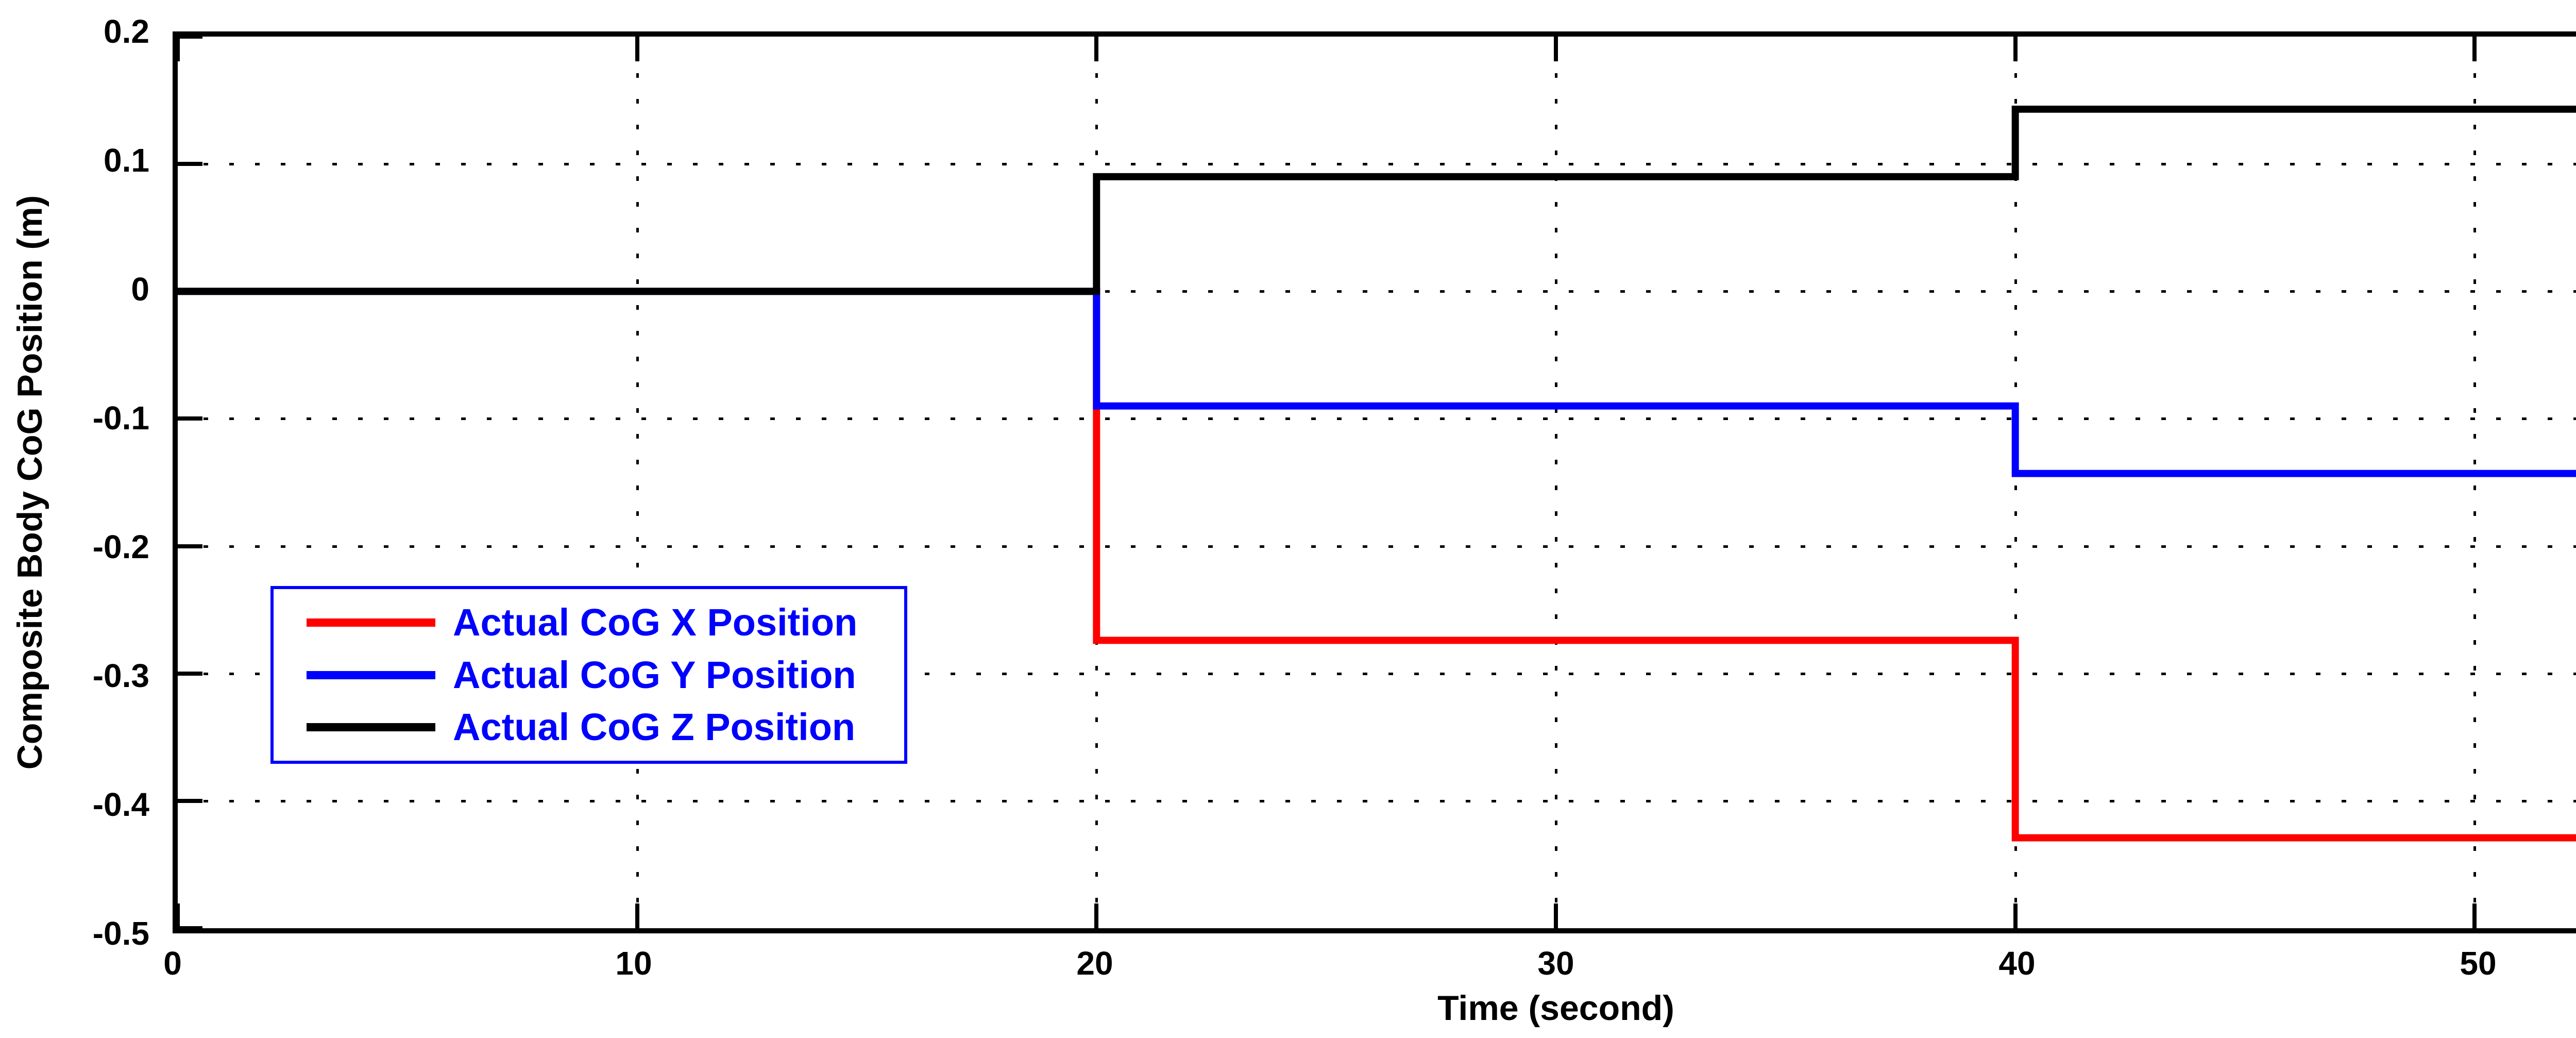  What do you see at coordinates (127, 31) in the screenshot?
I see `y-tick-label: 0.2` at bounding box center [127, 31].